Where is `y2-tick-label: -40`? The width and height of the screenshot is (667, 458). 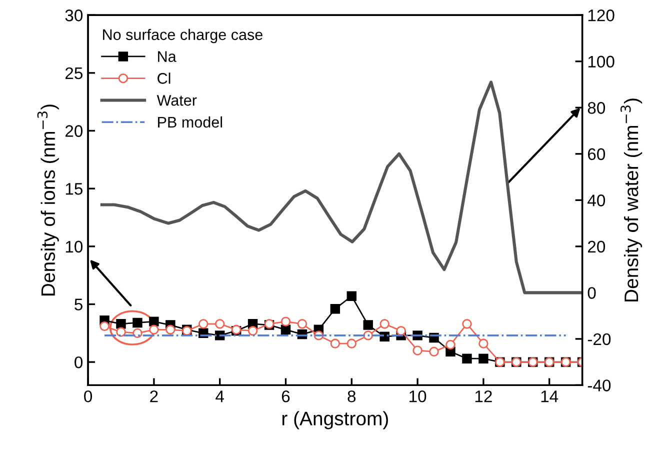 y2-tick-label: -40 is located at coordinates (599, 386).